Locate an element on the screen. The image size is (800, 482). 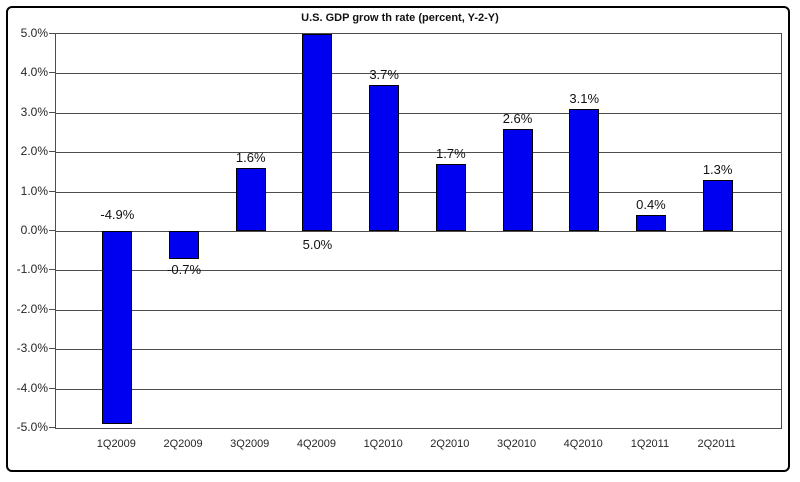
bar-3q2009 is located at coordinates (250, 199).